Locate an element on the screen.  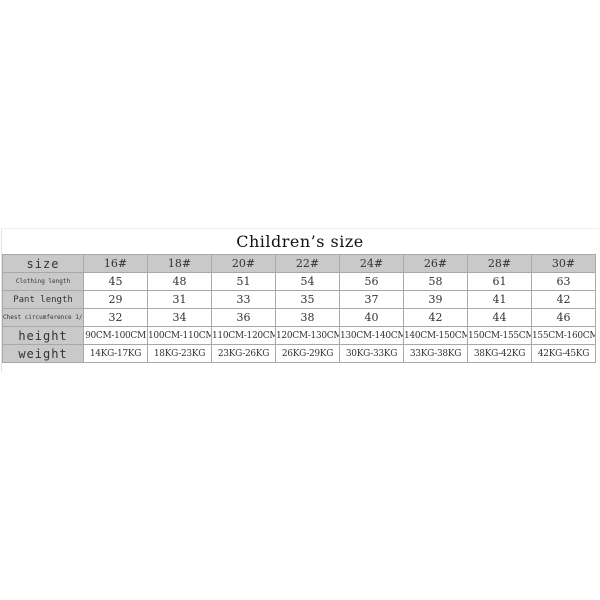
table-cell: 14KG-17KG is located at coordinates (115, 353).